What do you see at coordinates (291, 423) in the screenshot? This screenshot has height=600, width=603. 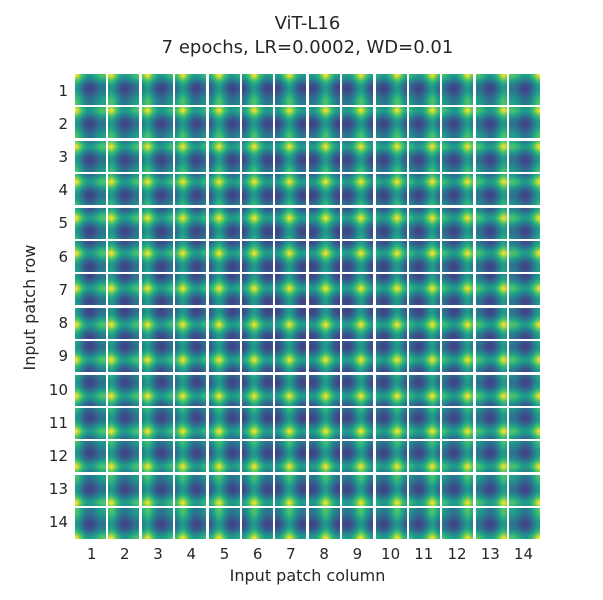 I see `similarity-tile-r11-c7` at bounding box center [291, 423].